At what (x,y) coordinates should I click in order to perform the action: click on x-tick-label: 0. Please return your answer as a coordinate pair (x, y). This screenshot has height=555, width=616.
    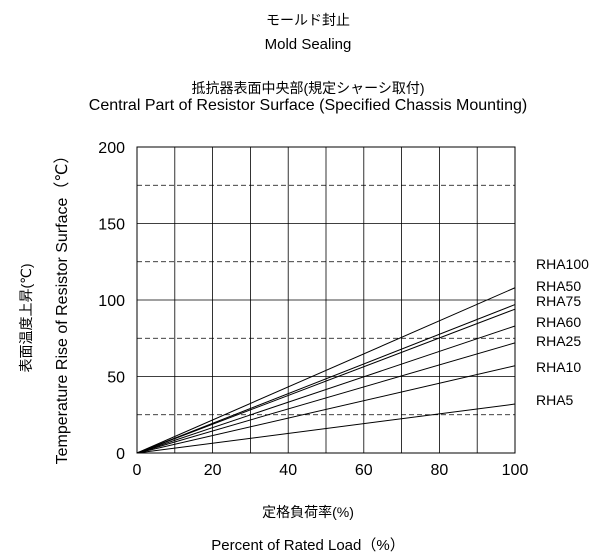
    Looking at the image, I should click on (137, 470).